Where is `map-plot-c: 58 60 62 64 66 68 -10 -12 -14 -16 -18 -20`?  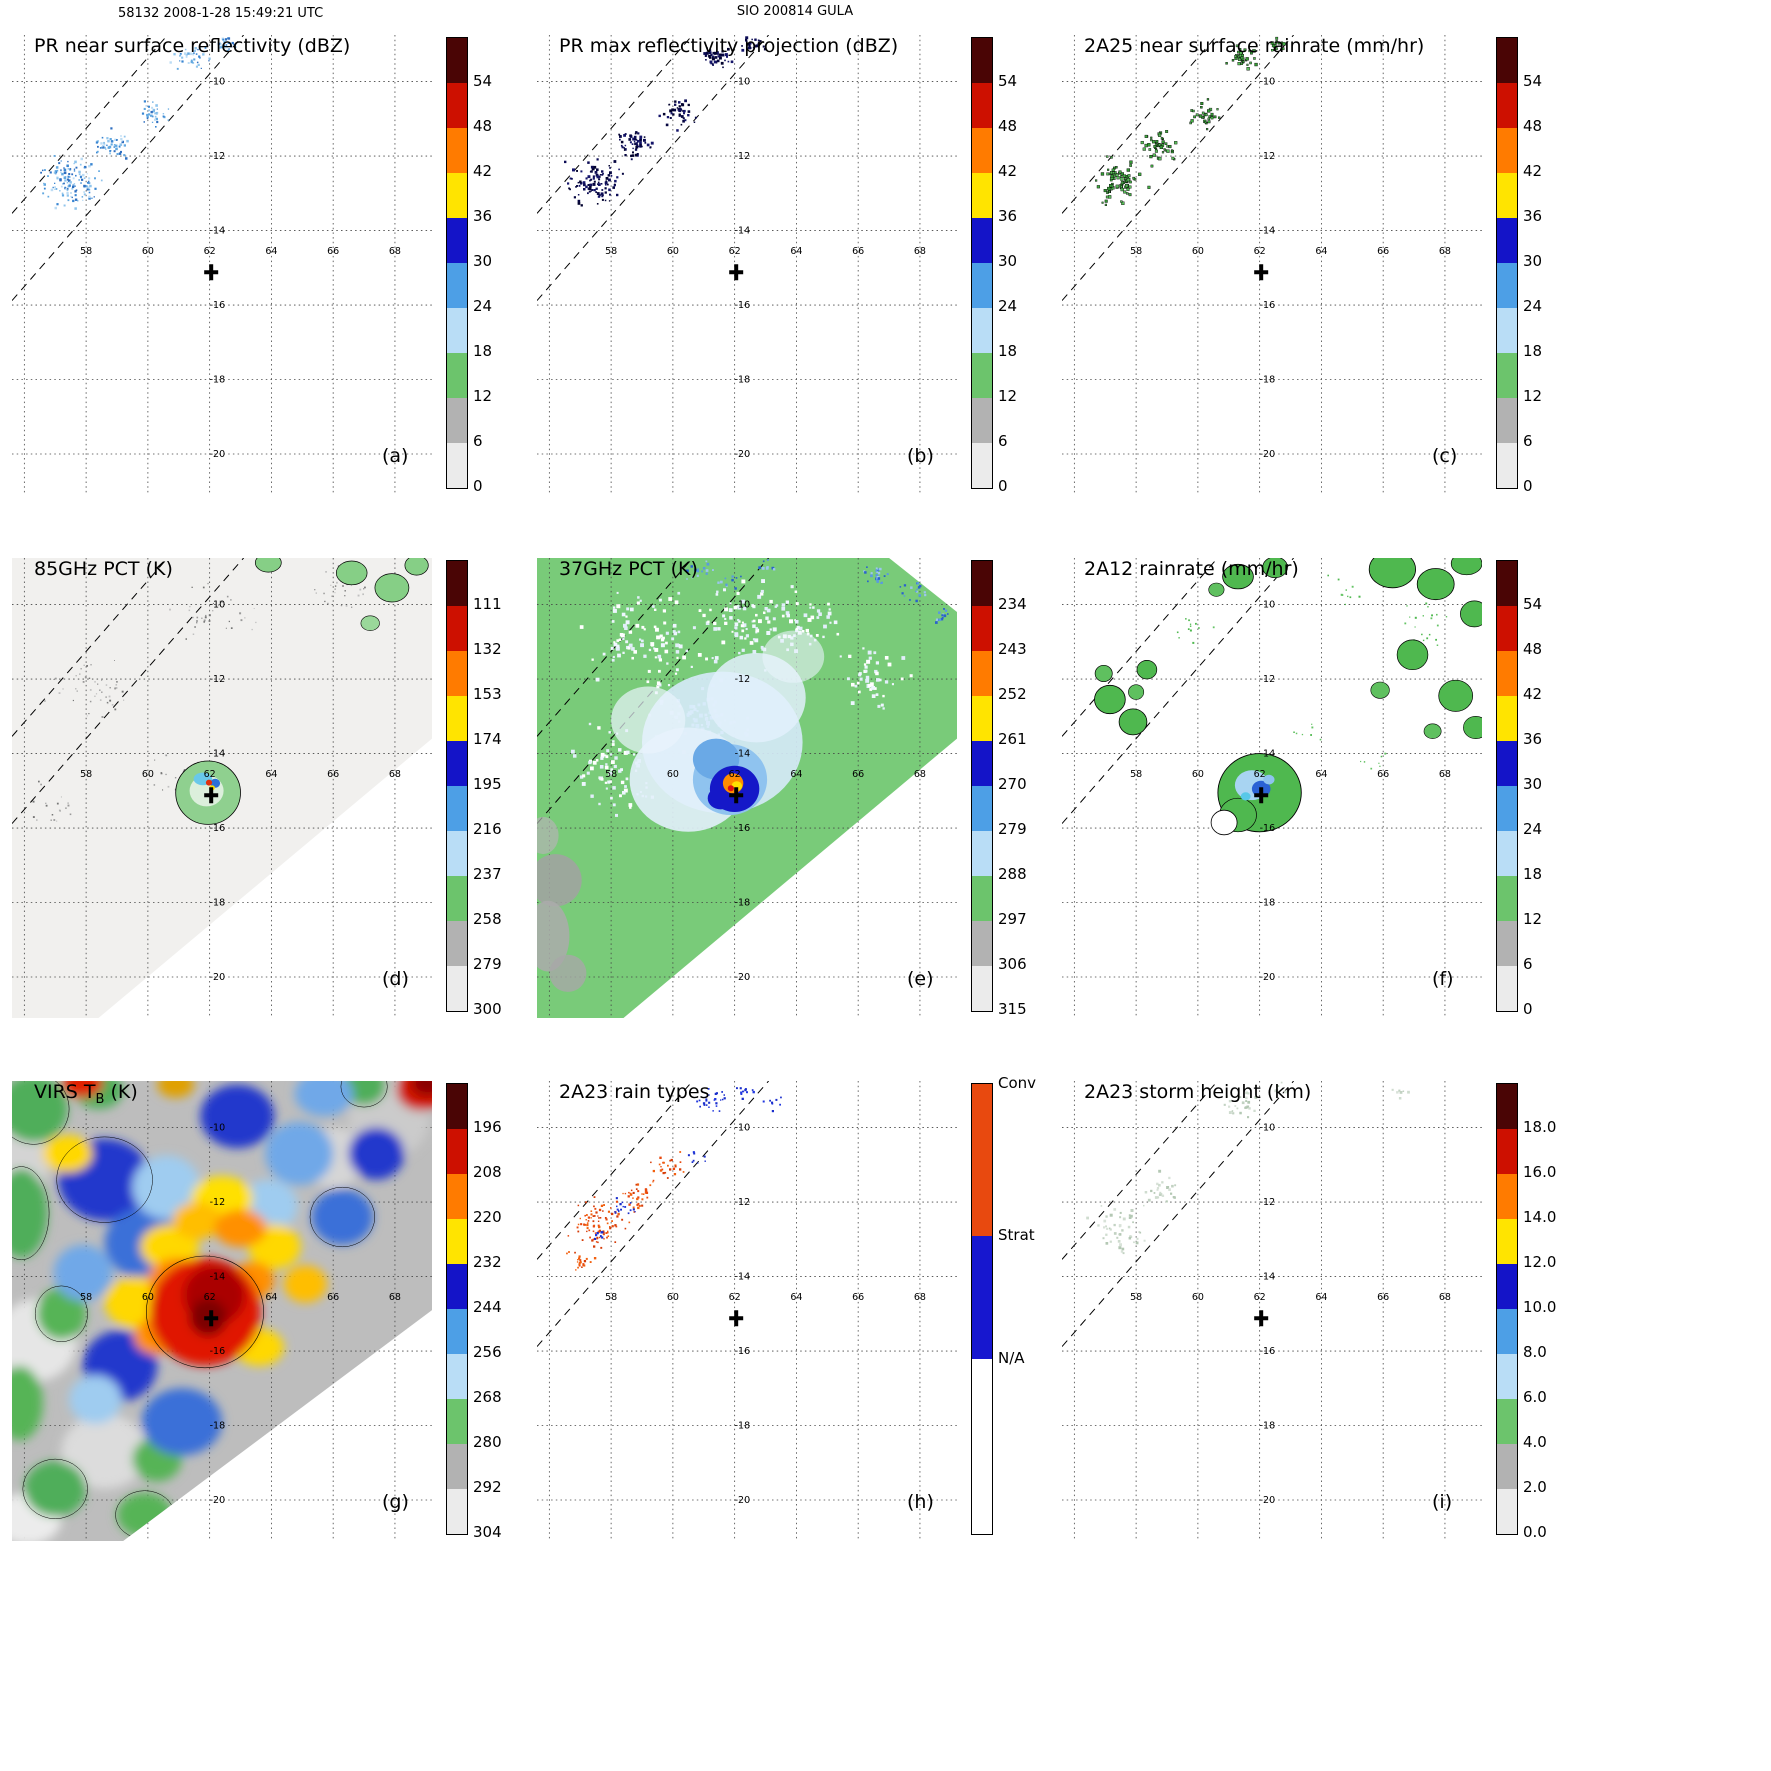 map-plot-c: 58 60 62 64 66 68 -10 -12 -14 -16 -18 -20 is located at coordinates (1272, 265).